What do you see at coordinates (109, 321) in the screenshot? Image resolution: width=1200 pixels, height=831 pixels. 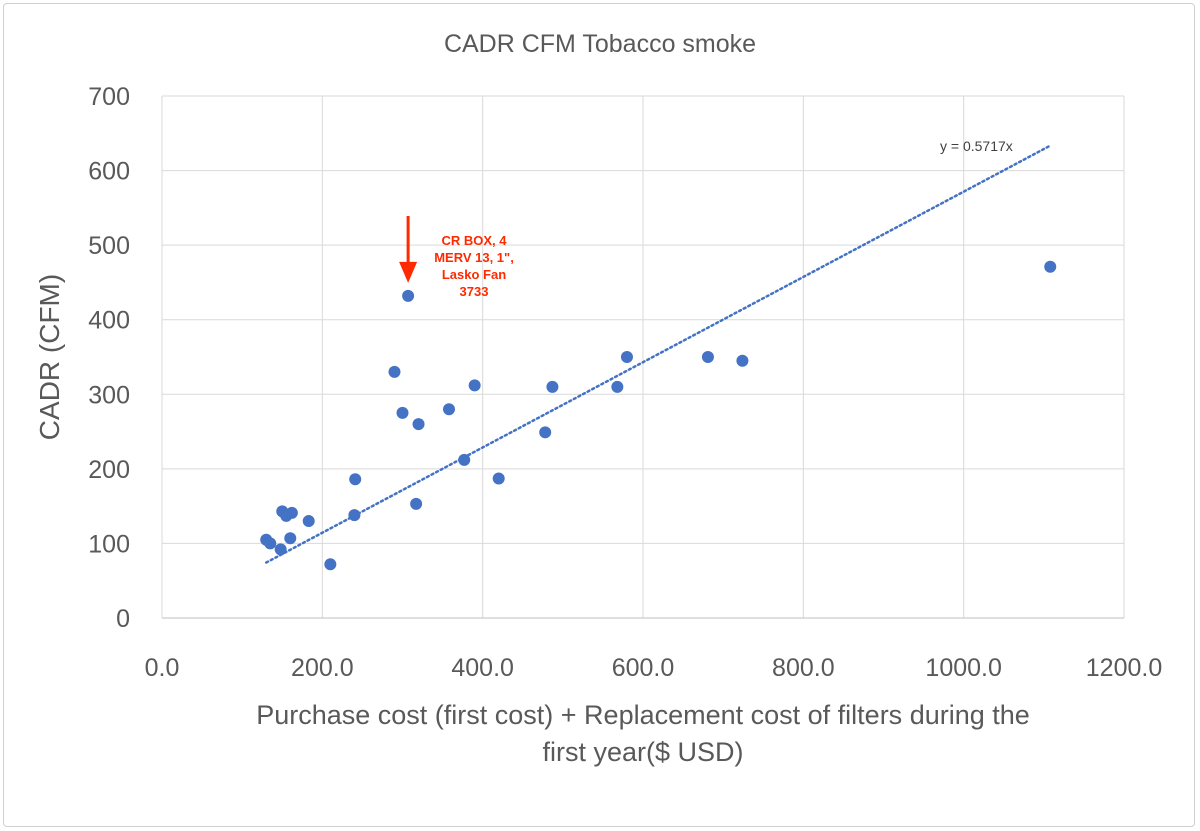 I see `y-tick-label: 400` at bounding box center [109, 321].